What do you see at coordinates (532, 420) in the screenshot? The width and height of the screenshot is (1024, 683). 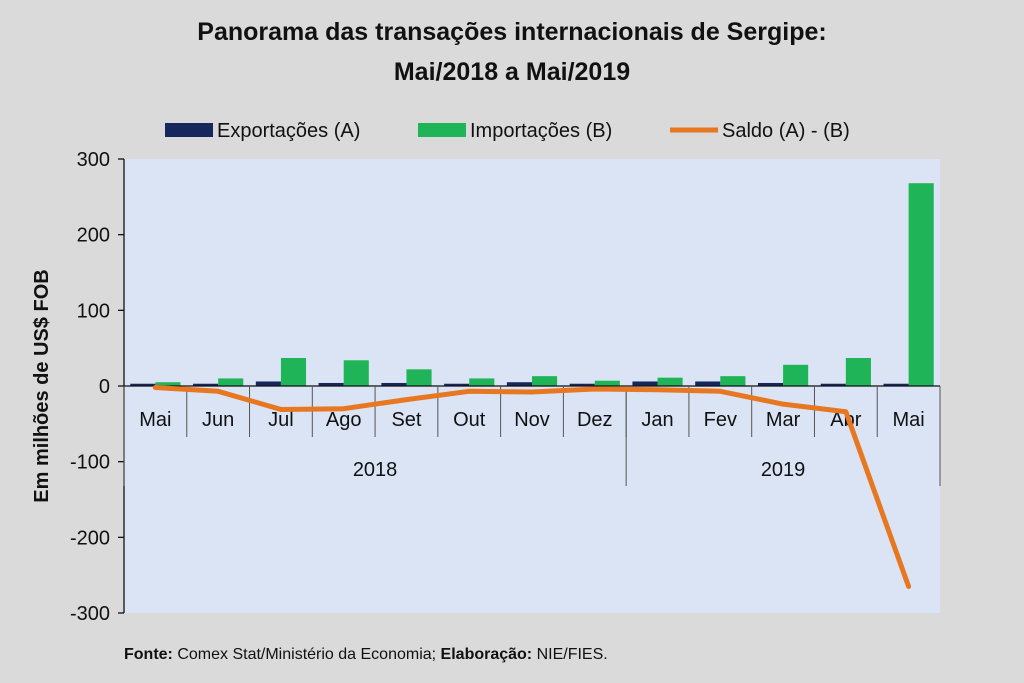 I see `x-tick-label: Nov` at bounding box center [532, 420].